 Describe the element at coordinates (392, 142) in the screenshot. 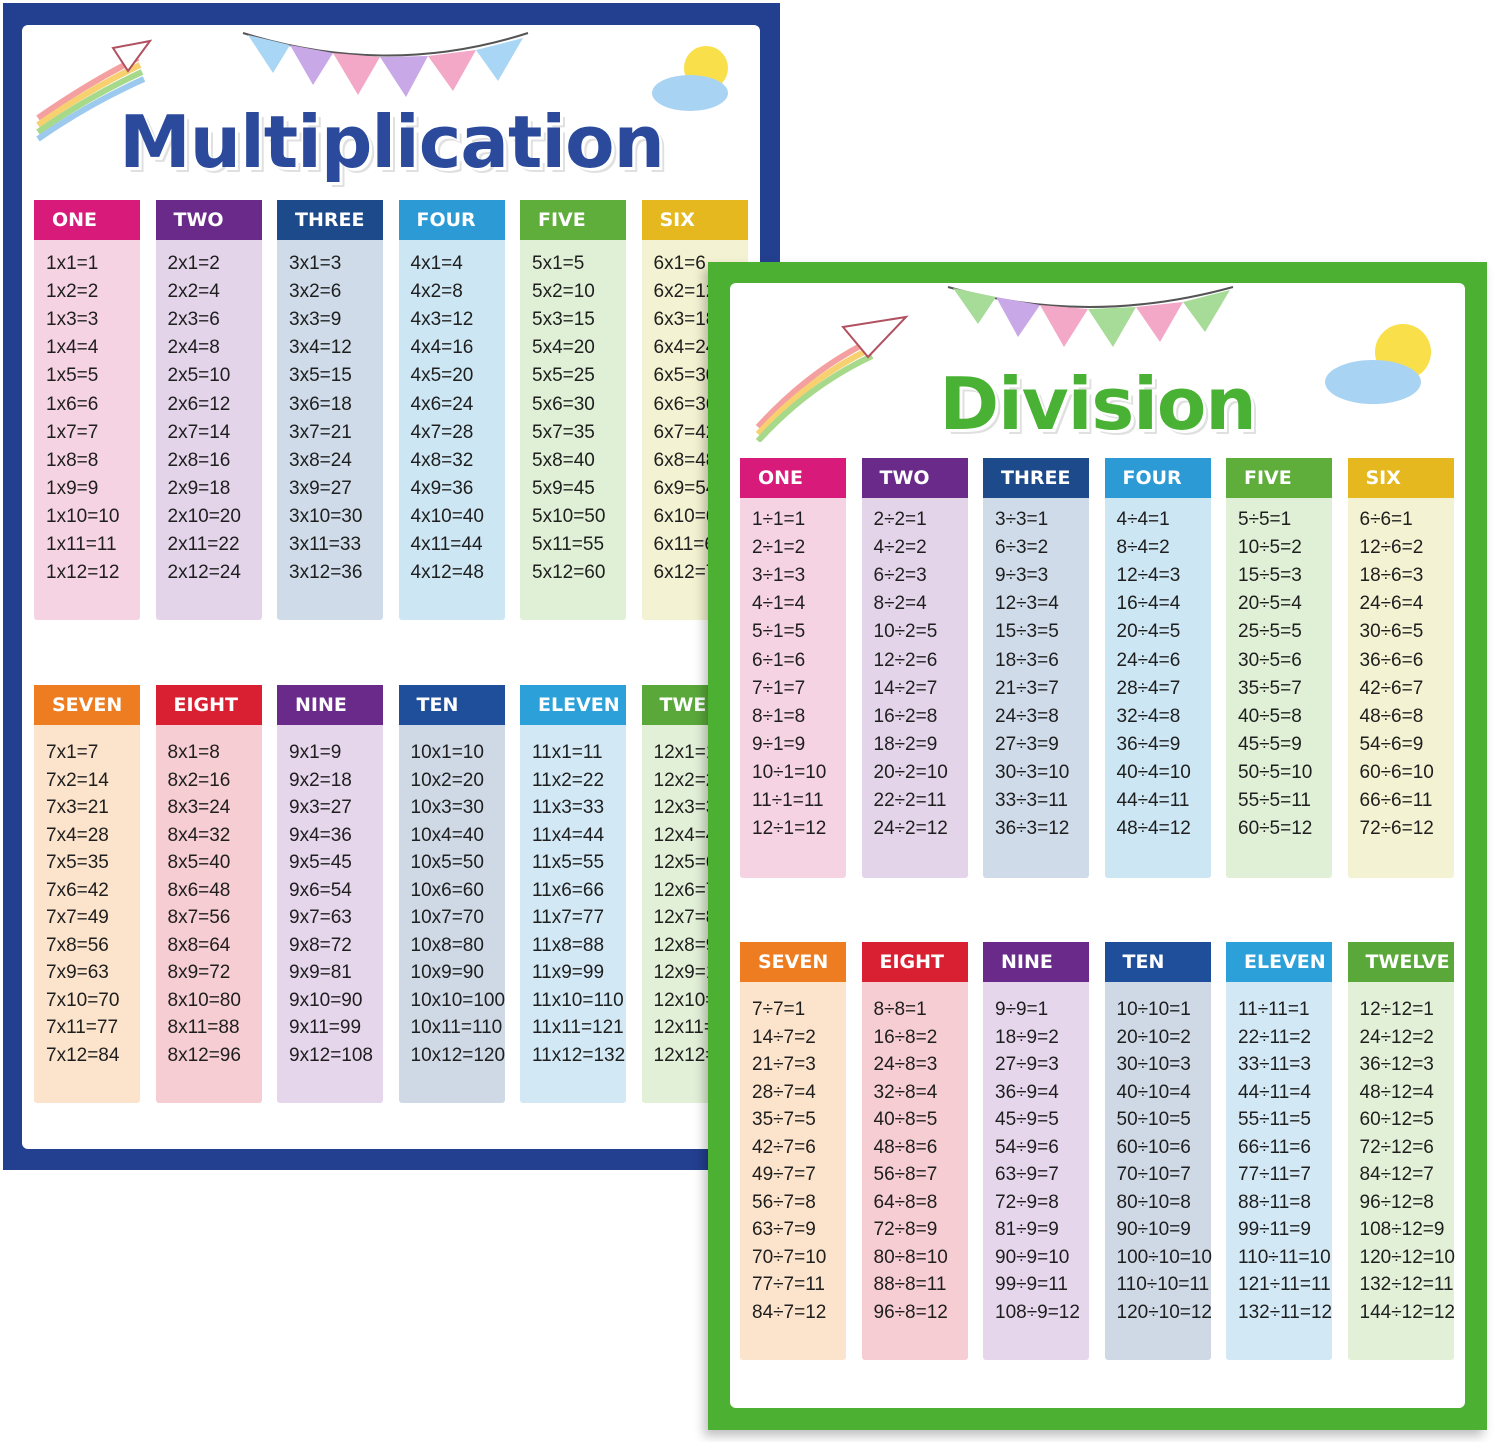

I see `poster-title: Multiplication` at that location.